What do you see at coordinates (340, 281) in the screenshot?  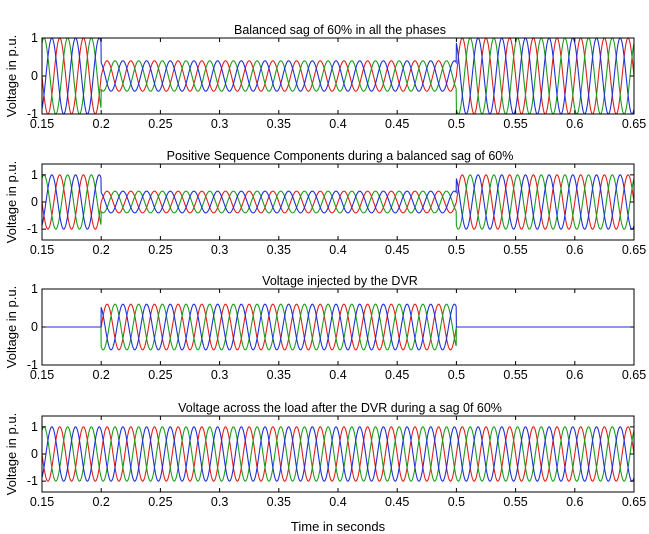 I see `panel-title: Voltage injected by the DVR` at bounding box center [340, 281].